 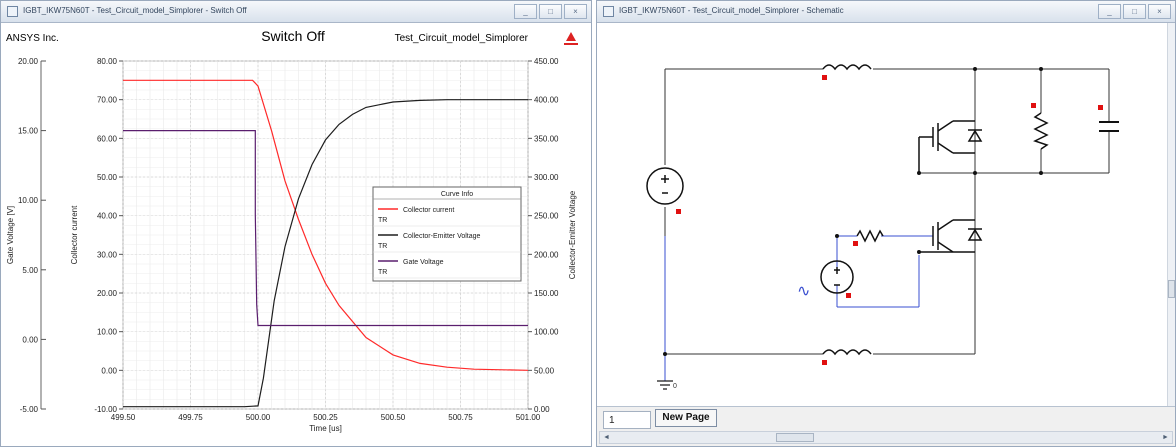 What do you see at coordinates (546, 293) in the screenshot?
I see `voltage-tick-label: 150.00` at bounding box center [546, 293].